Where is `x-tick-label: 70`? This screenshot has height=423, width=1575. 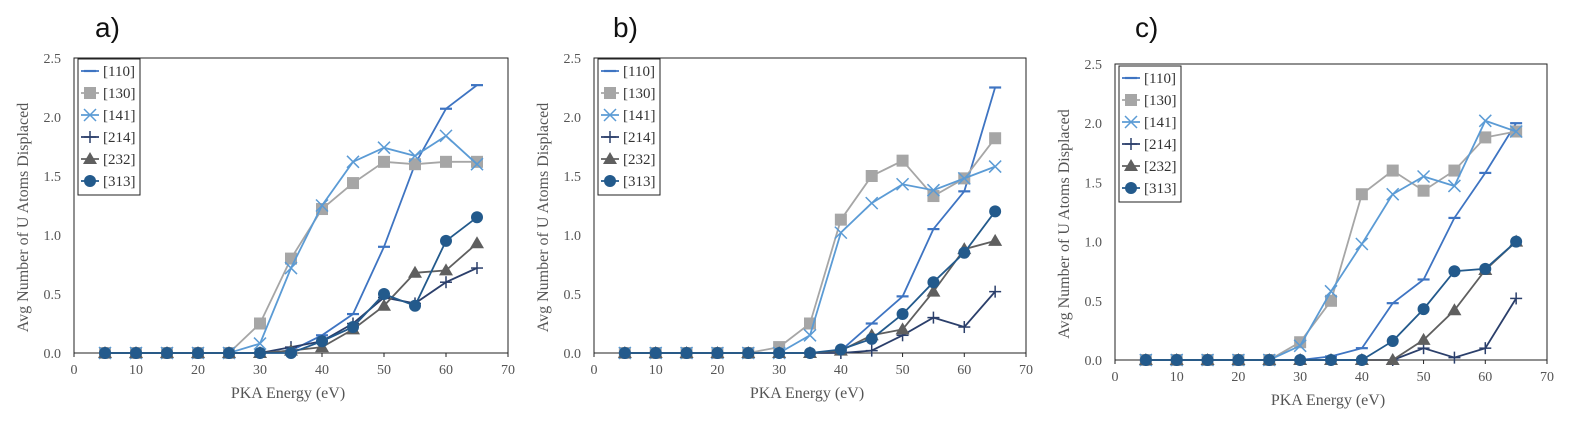 x-tick-label: 70 is located at coordinates (508, 370).